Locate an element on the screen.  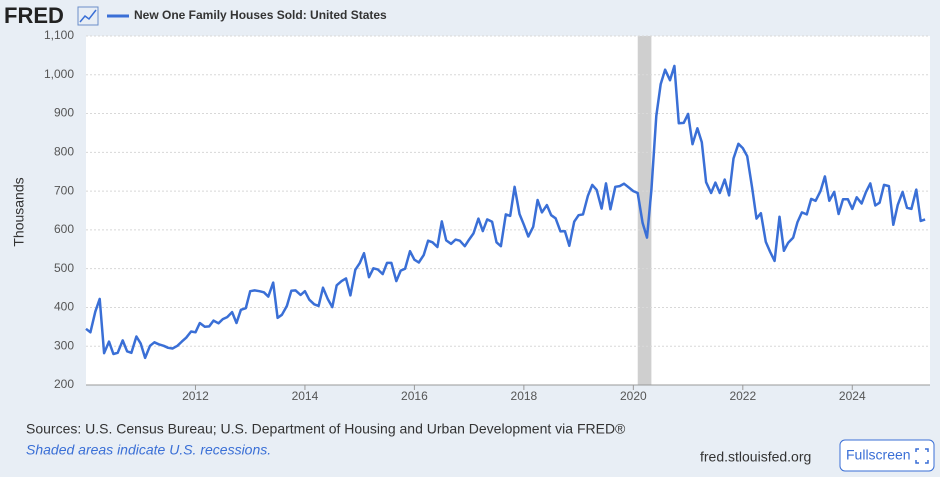
y-tick-label: 600 is located at coordinates (64, 229).